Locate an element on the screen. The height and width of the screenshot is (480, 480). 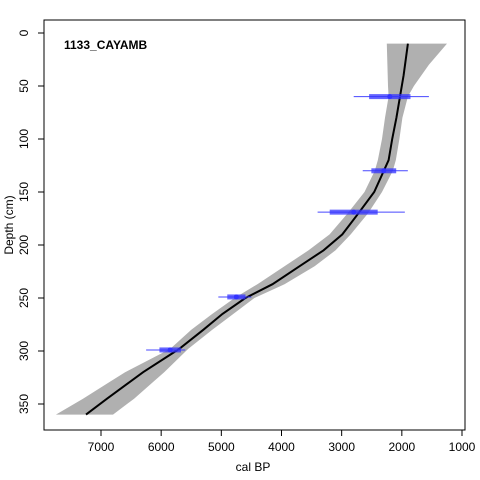
y-tick-label: 150 is located at coordinates (24, 192).